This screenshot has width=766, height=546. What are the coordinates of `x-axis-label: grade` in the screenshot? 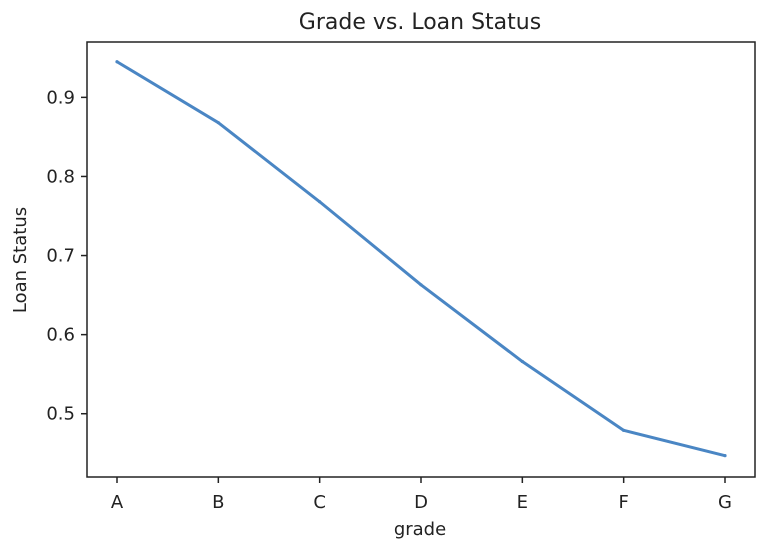 It's located at (420, 529).